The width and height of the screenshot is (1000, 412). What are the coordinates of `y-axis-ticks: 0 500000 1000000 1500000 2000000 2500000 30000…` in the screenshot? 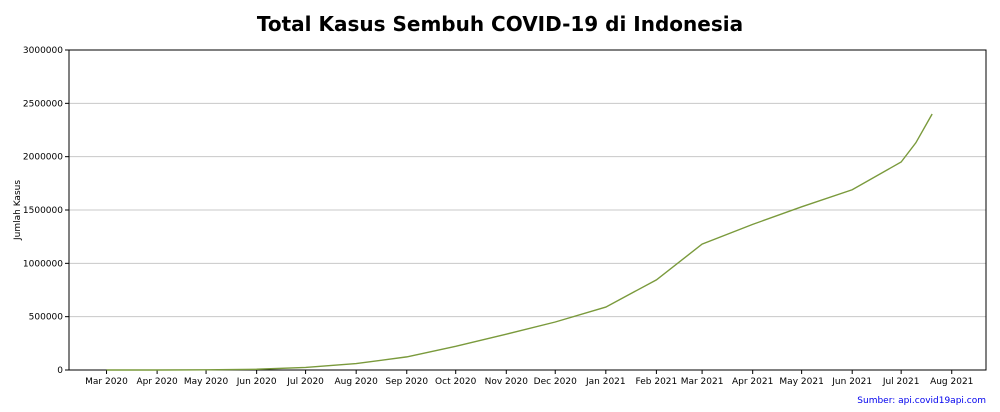 It's located at (46, 211).